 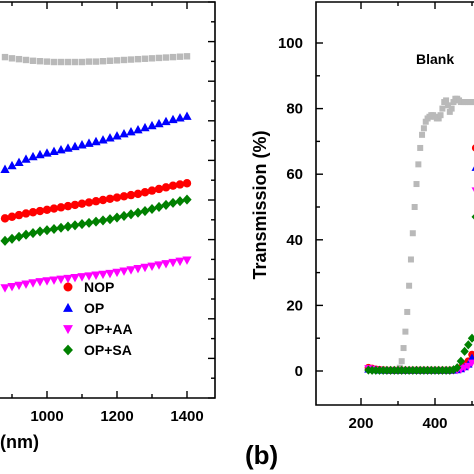 I want to click on panel-b-ytick-label: 0, so click(x=299, y=371).